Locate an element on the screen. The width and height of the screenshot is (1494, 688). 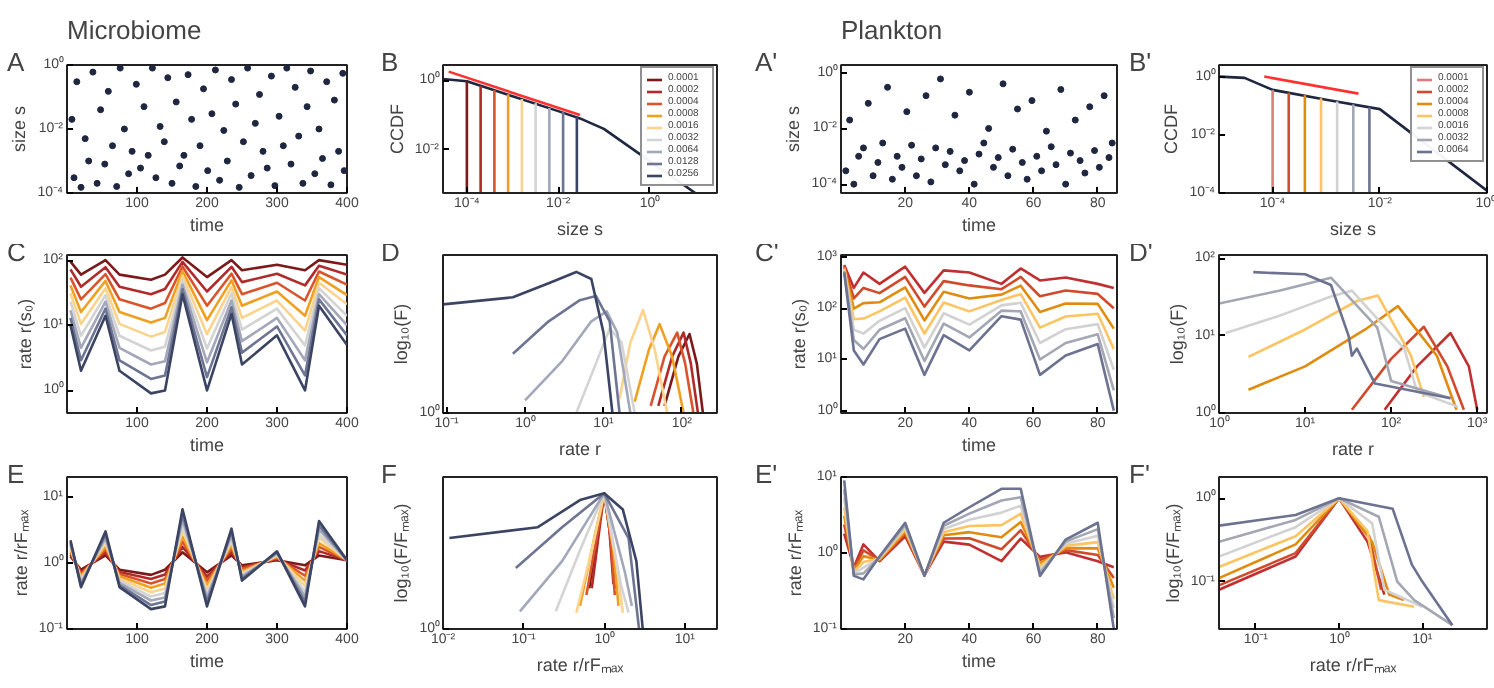
text: F is located at coordinates (389, 474).